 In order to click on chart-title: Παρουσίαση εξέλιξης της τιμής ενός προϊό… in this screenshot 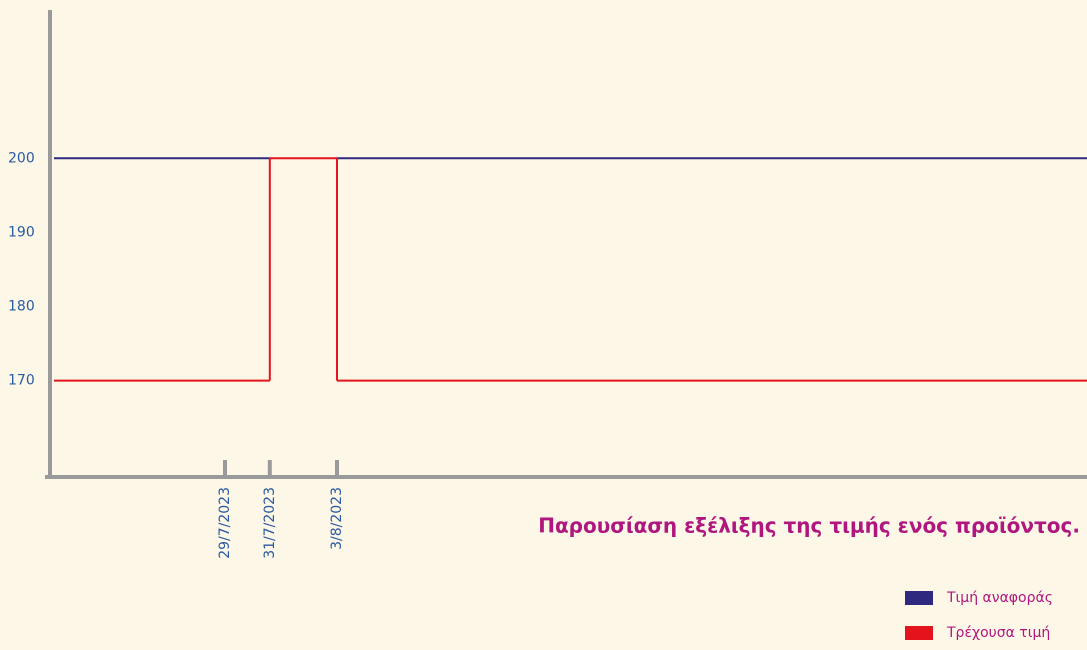, I will do `click(809, 526)`.